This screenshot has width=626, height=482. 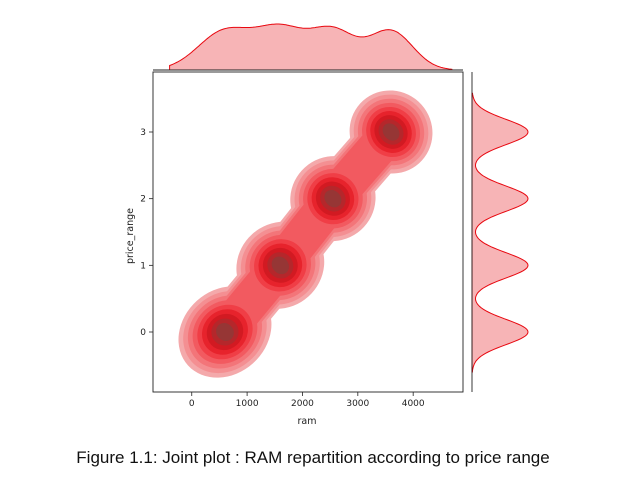 I want to click on y-tick-label: 0, so click(x=143, y=333).